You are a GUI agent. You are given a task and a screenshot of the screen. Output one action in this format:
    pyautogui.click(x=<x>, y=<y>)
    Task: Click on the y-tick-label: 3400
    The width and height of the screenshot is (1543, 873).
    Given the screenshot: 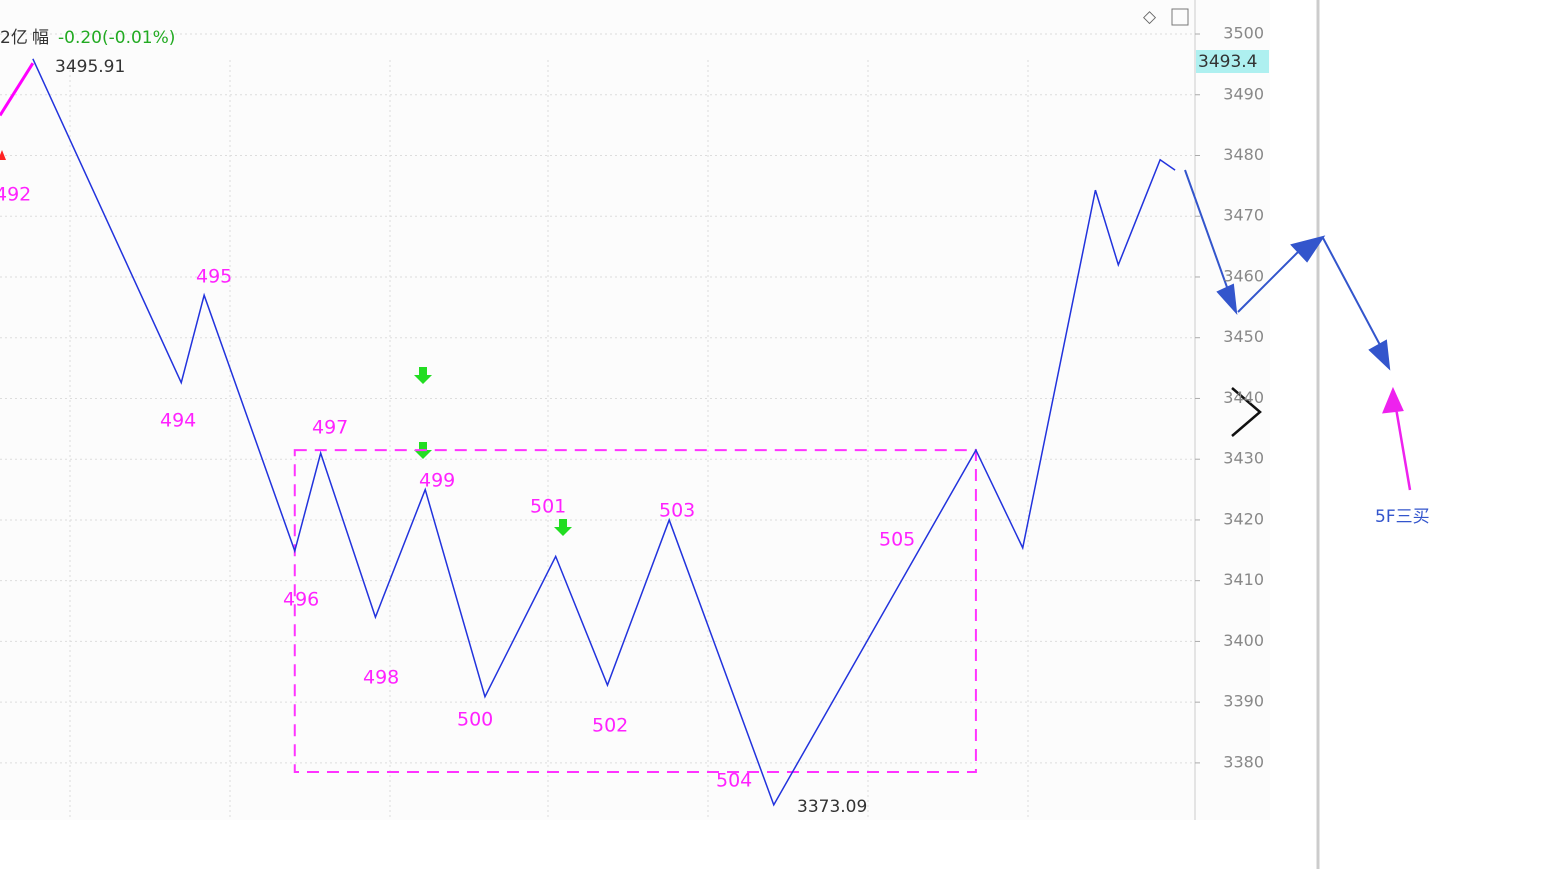 What is the action you would take?
    pyautogui.click(x=1243, y=640)
    